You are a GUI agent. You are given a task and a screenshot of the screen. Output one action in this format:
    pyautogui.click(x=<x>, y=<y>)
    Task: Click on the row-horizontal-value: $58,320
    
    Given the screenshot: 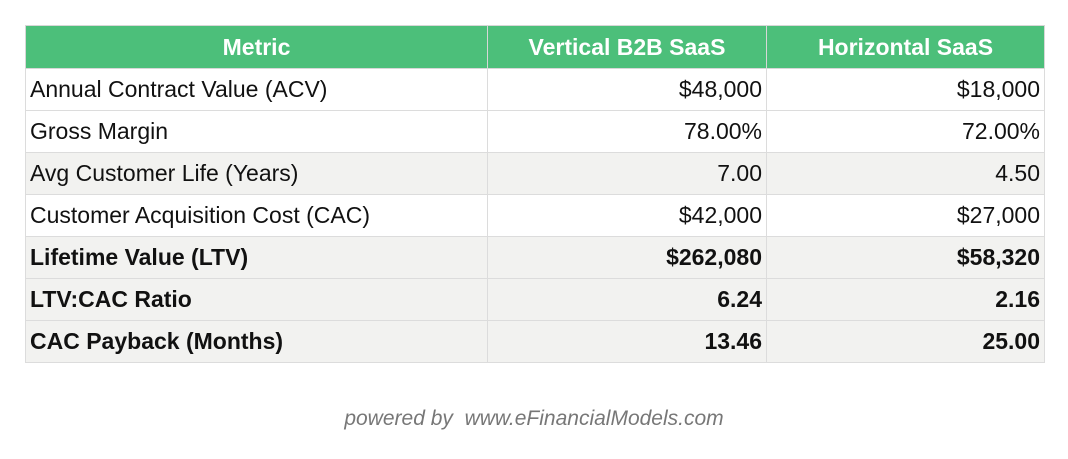 What is the action you would take?
    pyautogui.click(x=905, y=257)
    